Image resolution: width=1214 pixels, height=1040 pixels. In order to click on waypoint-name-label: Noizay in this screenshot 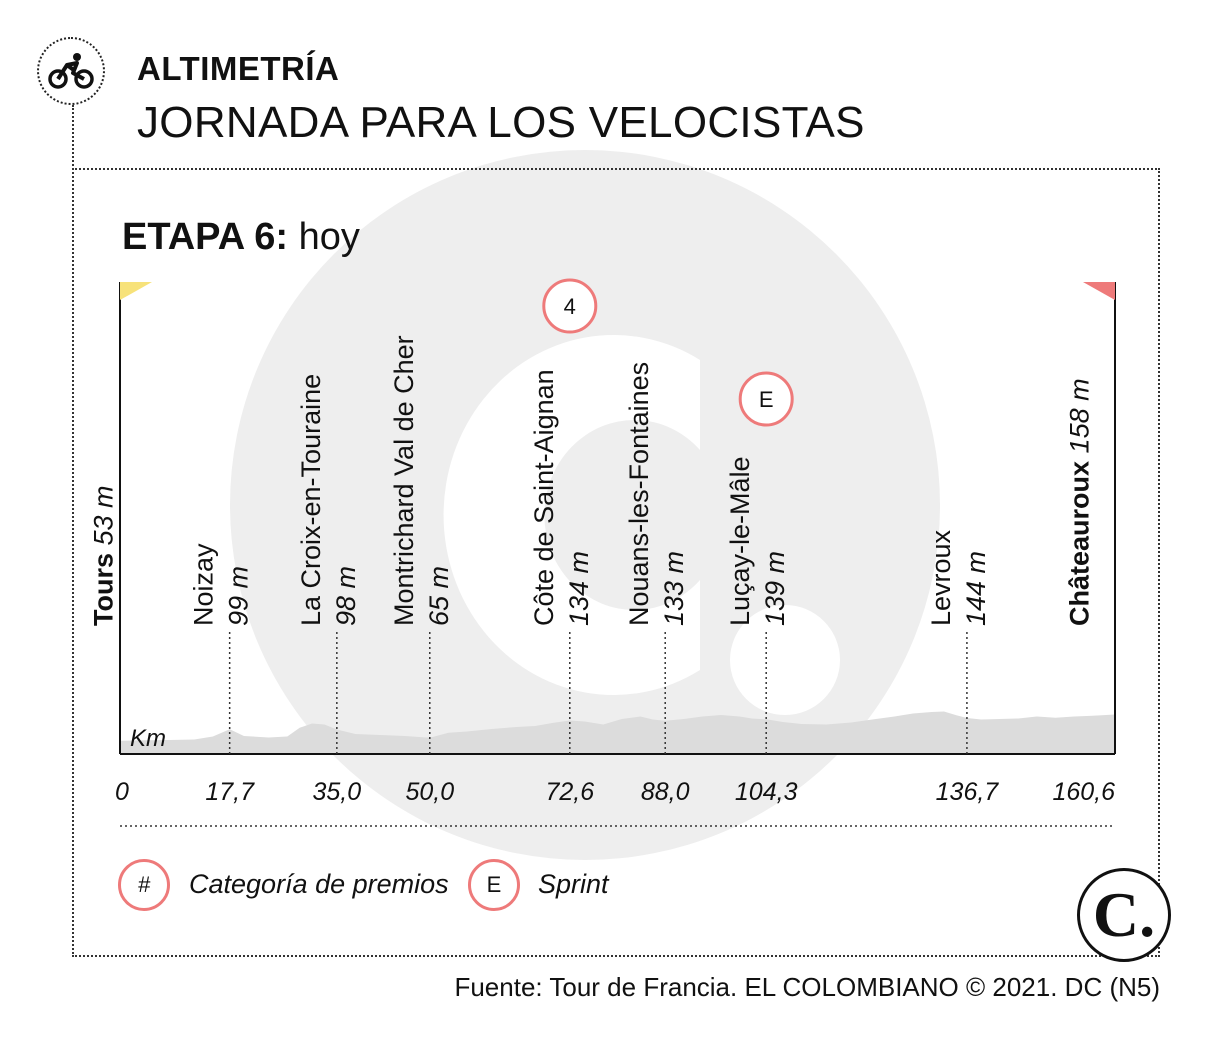, I will do `click(204, 584)`.